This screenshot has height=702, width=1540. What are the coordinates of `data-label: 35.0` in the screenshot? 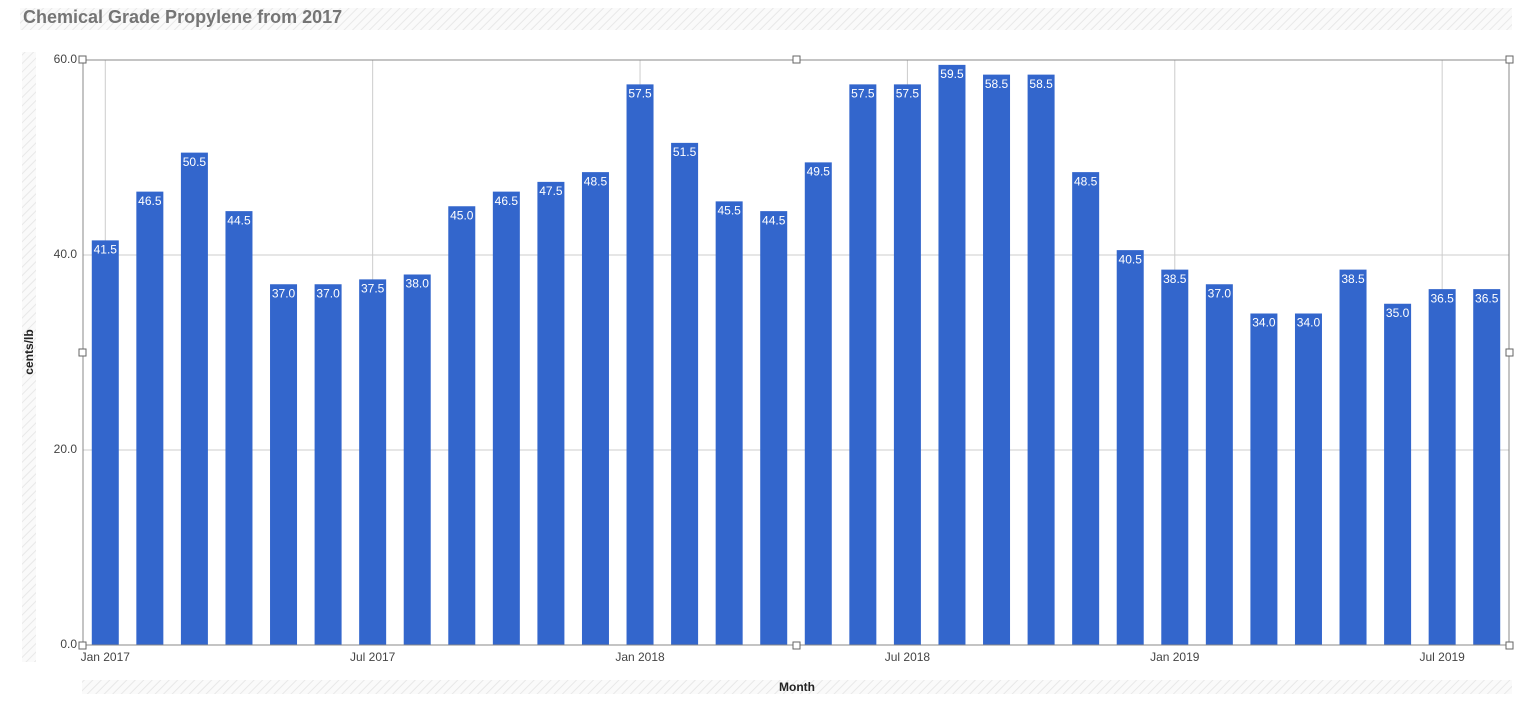 It's located at (1398, 313).